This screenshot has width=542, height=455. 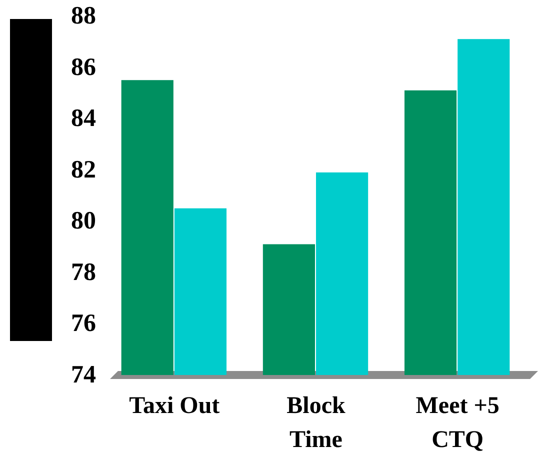 I want to click on y-tick-label: 86, so click(x=83, y=67).